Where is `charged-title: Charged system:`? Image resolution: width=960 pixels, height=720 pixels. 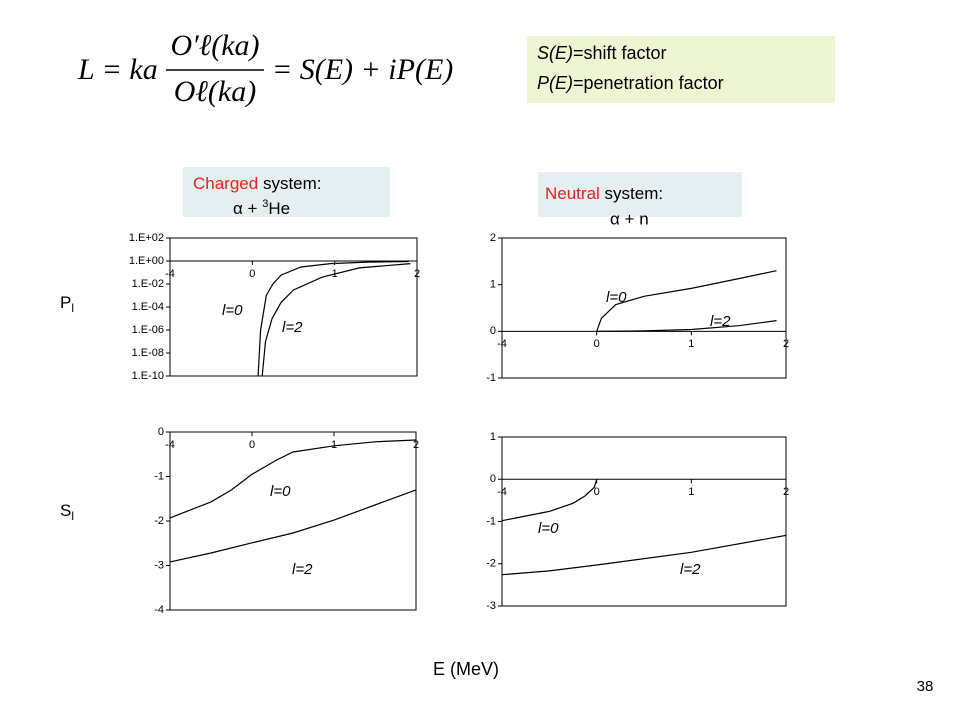 charged-title: Charged system: is located at coordinates (257, 183).